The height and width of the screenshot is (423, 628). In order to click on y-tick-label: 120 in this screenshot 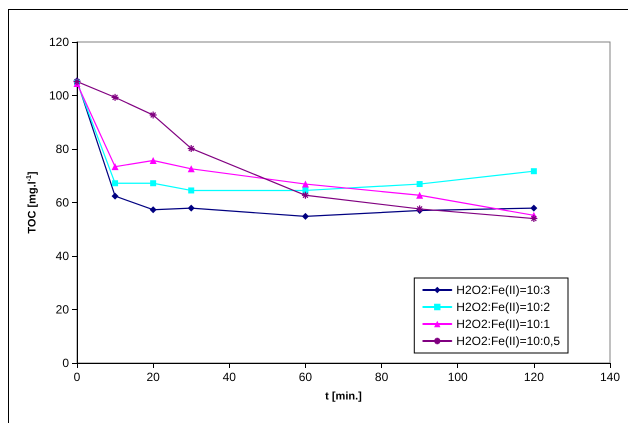, I will do `click(59, 42)`.